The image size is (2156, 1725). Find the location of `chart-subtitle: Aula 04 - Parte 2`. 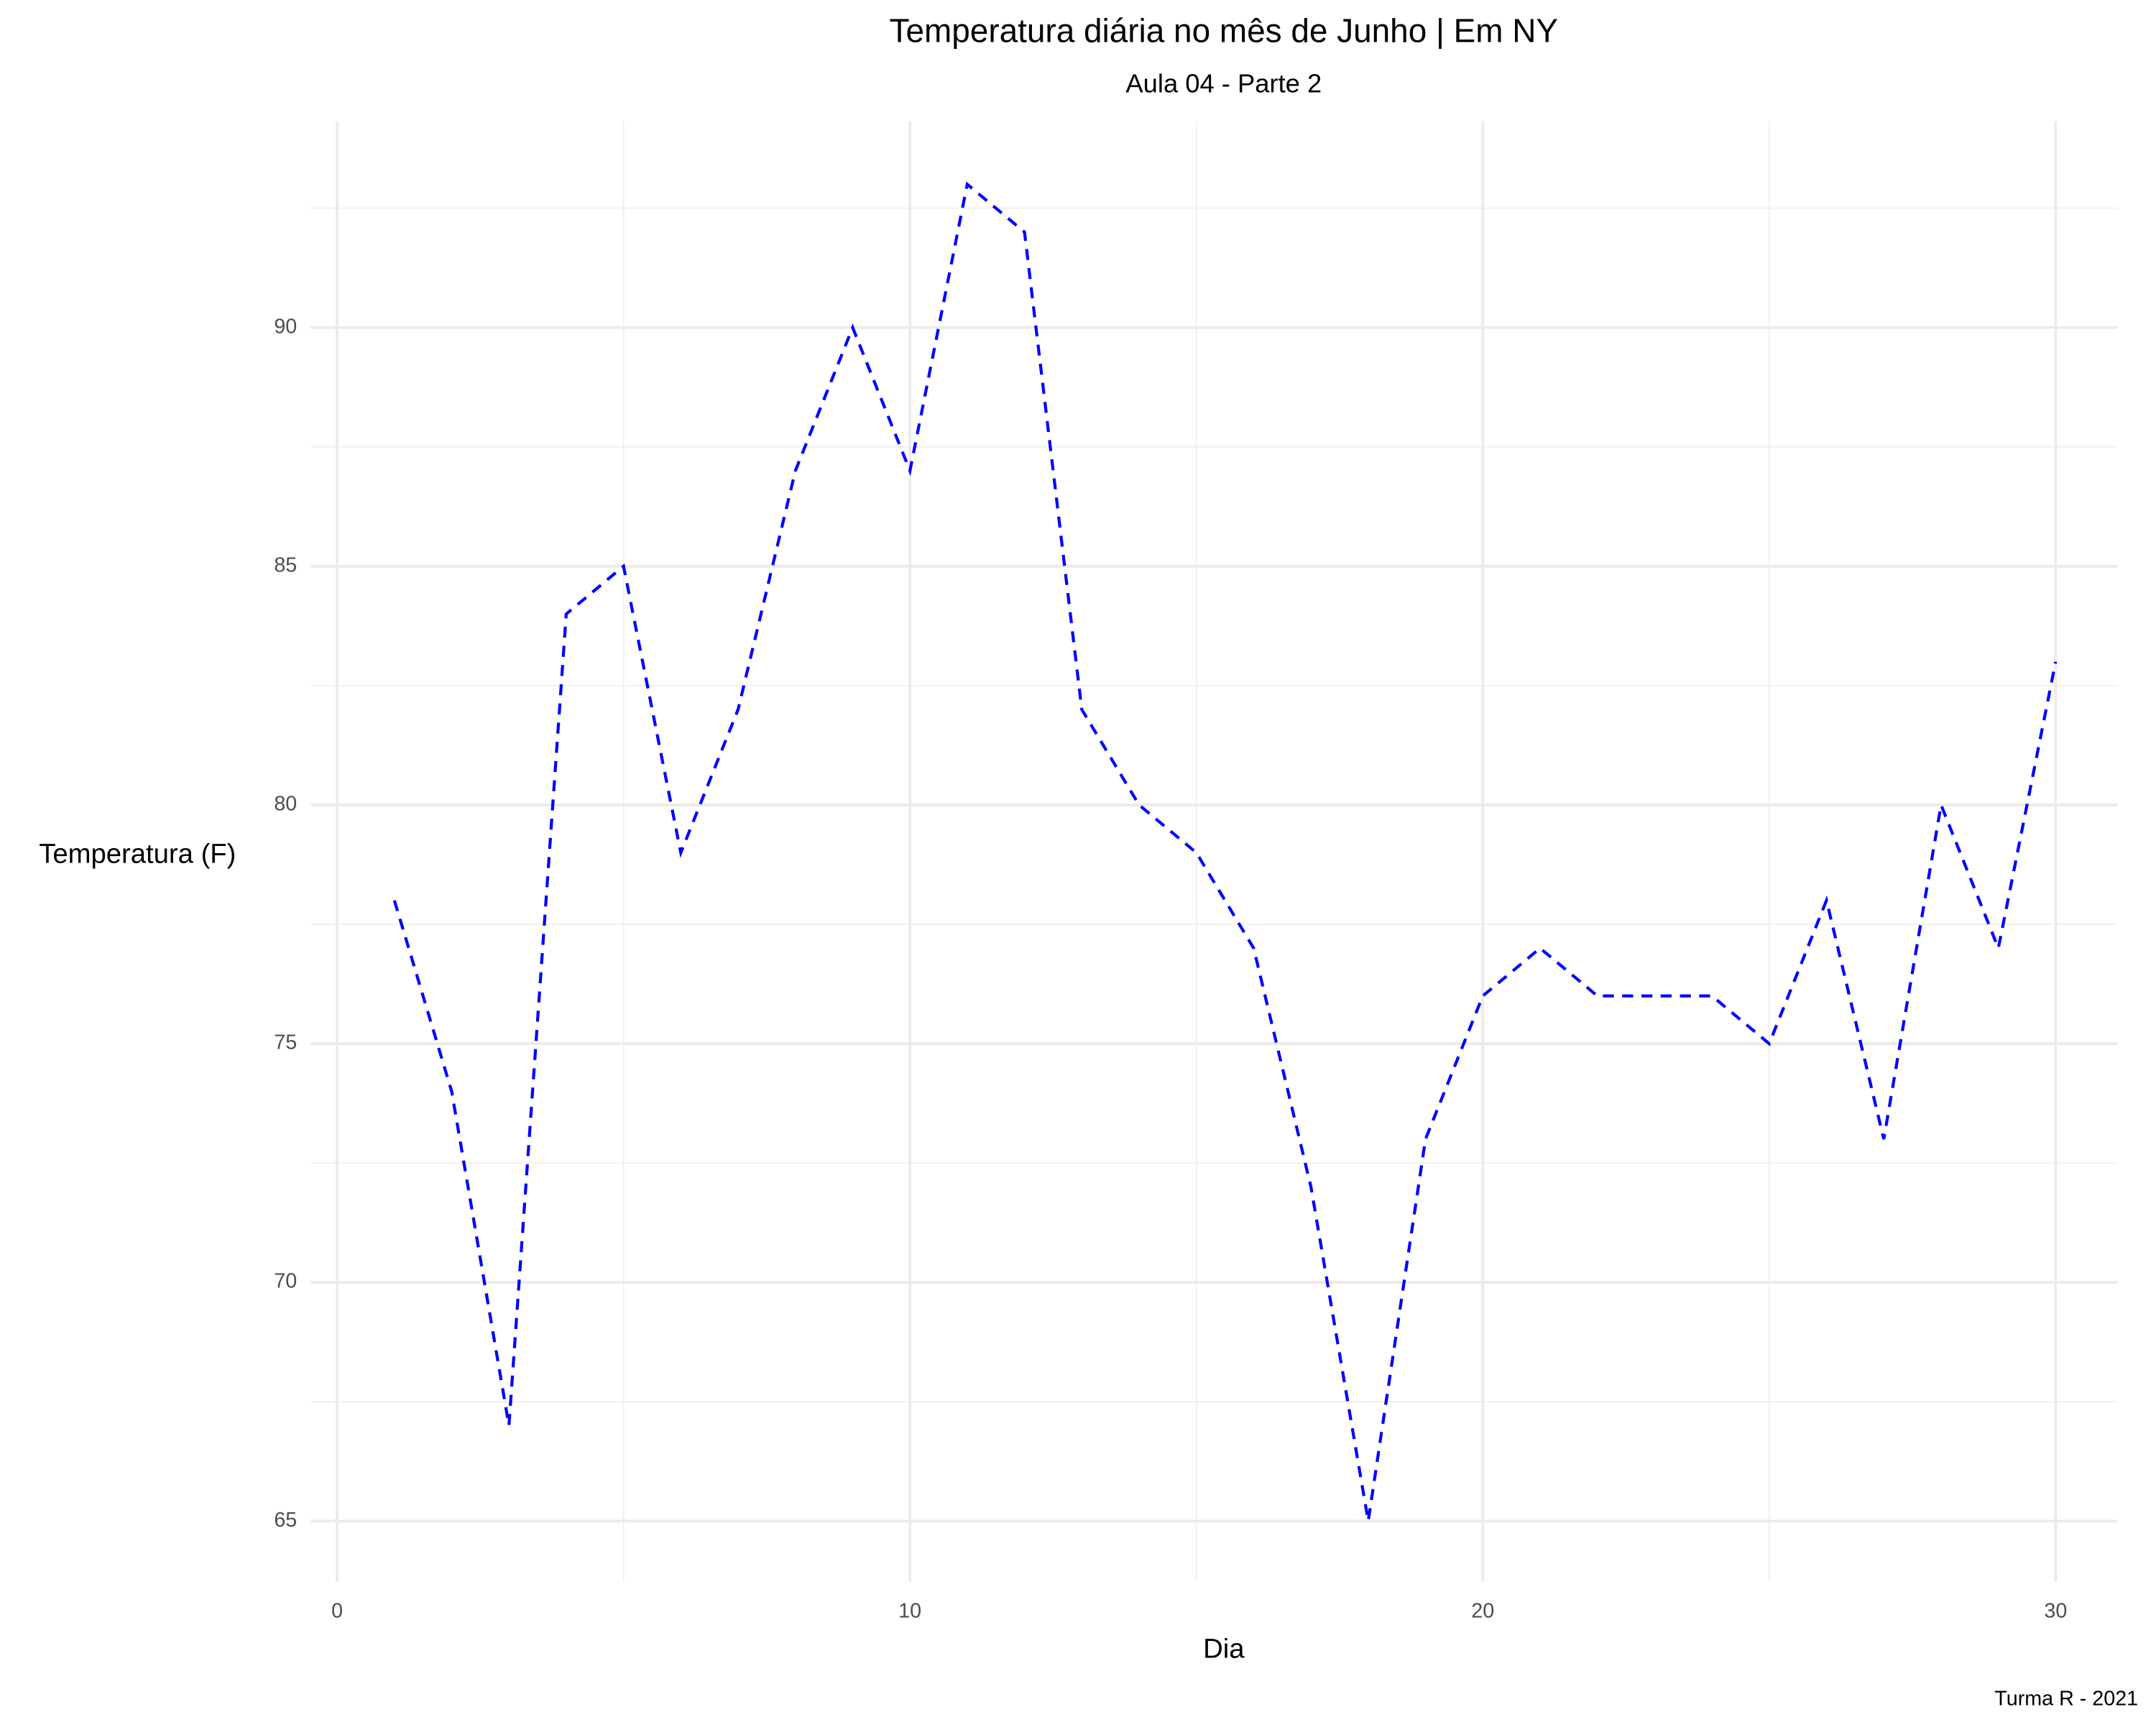

chart-subtitle: Aula 04 - Parte 2 is located at coordinates (1223, 83).